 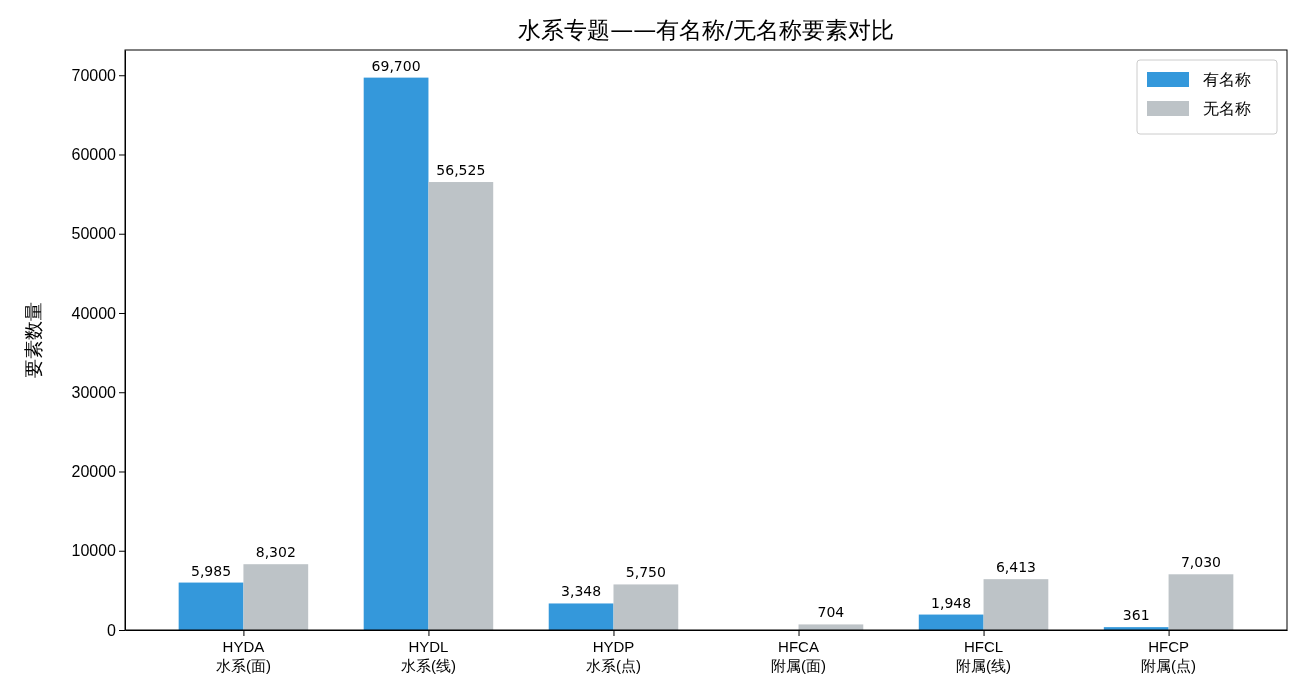 I want to click on chart-title: 水系专题——有名称/无名称要素对比, so click(x=706, y=30).